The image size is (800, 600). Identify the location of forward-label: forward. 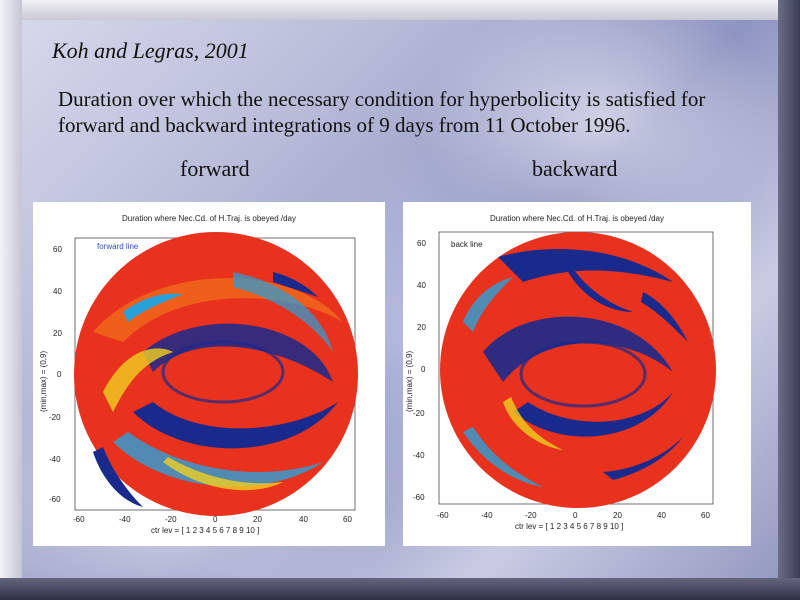
(215, 168).